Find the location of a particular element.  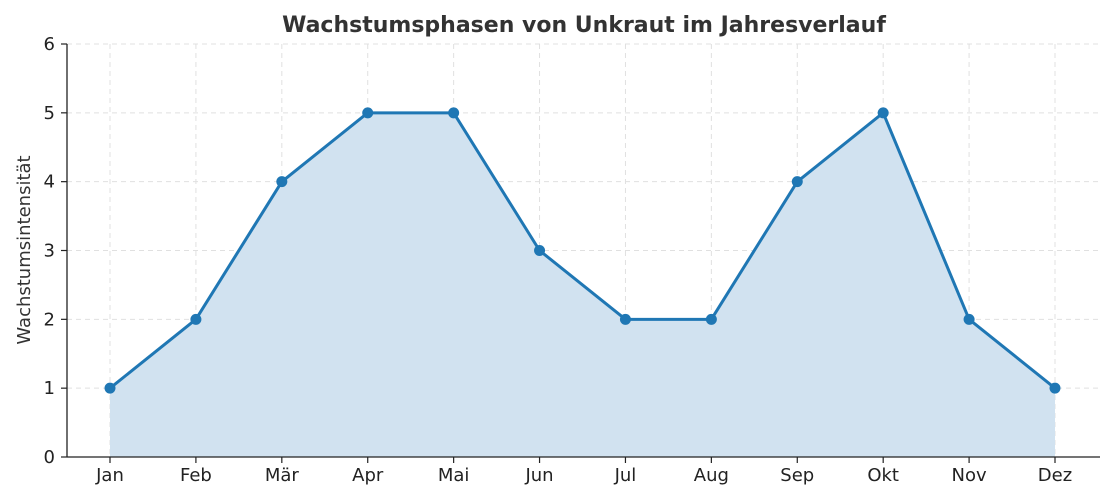

x-tick-label-6: Jun is located at coordinates (538, 475).